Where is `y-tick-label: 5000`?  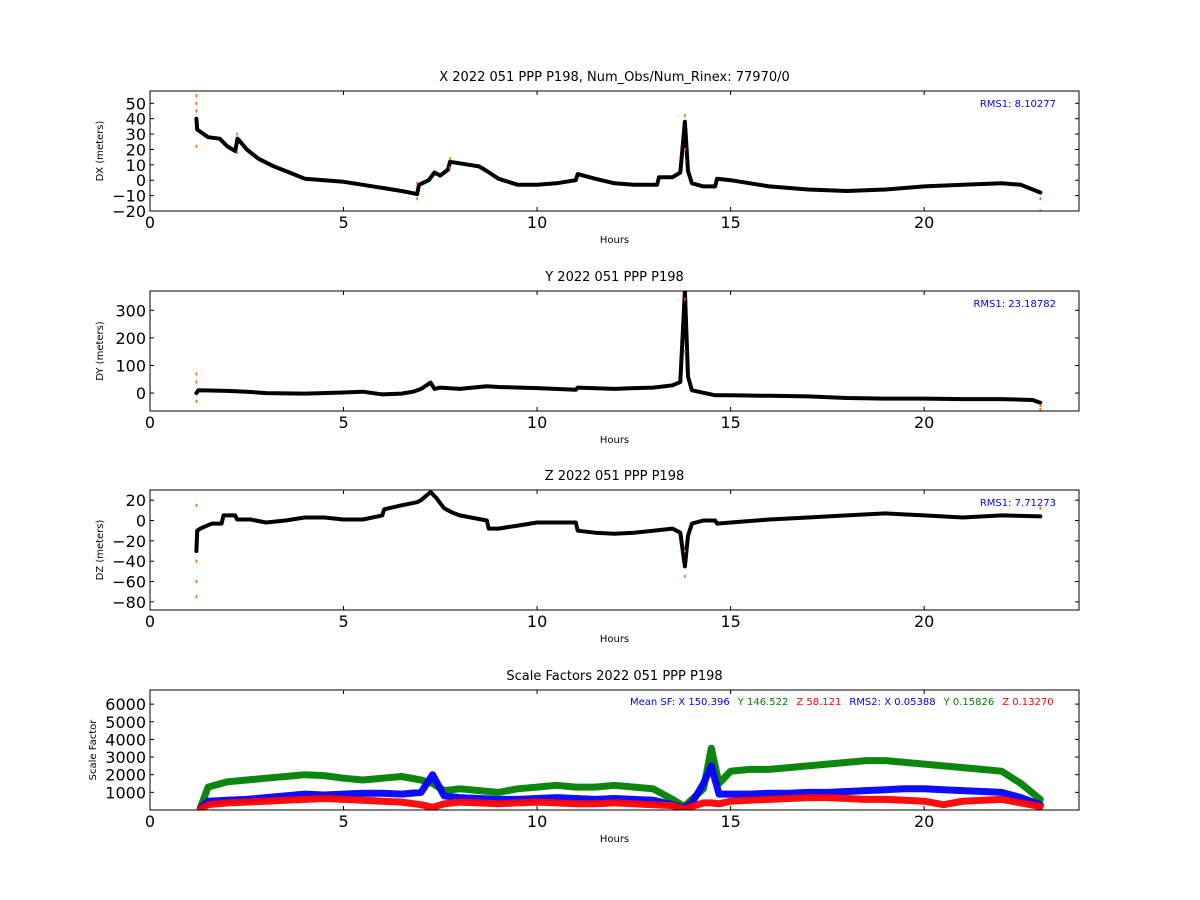 y-tick-label: 5000 is located at coordinates (125, 722).